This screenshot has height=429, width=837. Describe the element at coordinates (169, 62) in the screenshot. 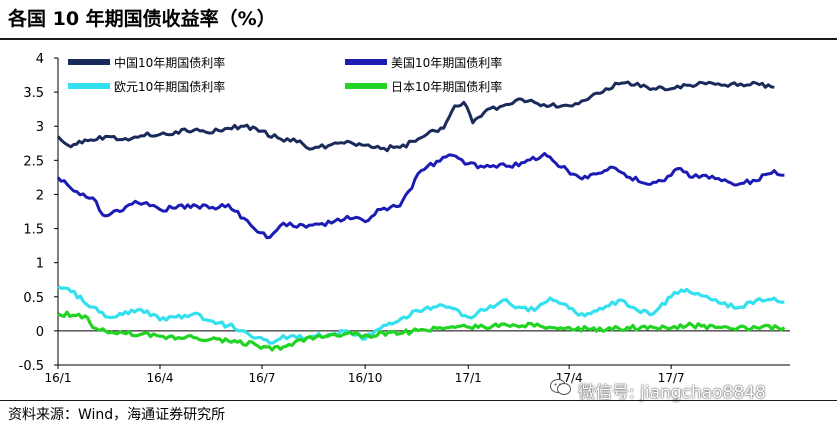

I see `legend-label: 中国10年期国债利率` at that location.